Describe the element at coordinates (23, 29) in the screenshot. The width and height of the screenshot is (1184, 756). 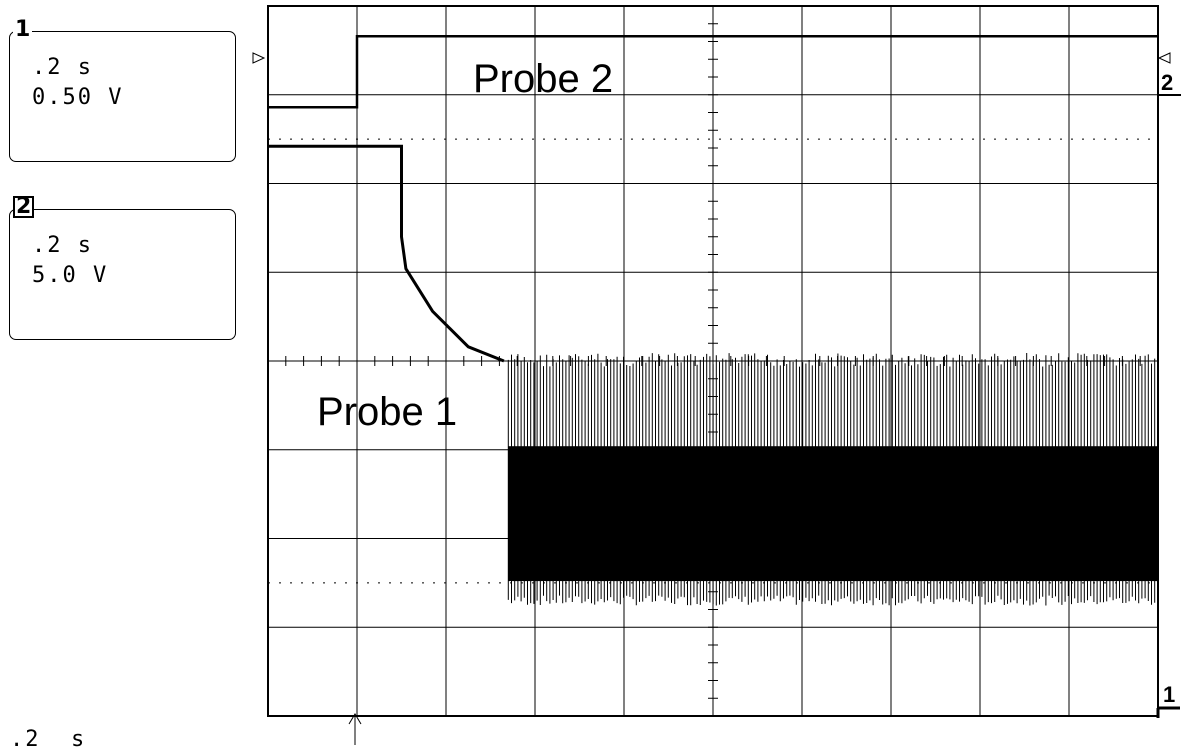
I see `channel-1-number: 1` at that location.